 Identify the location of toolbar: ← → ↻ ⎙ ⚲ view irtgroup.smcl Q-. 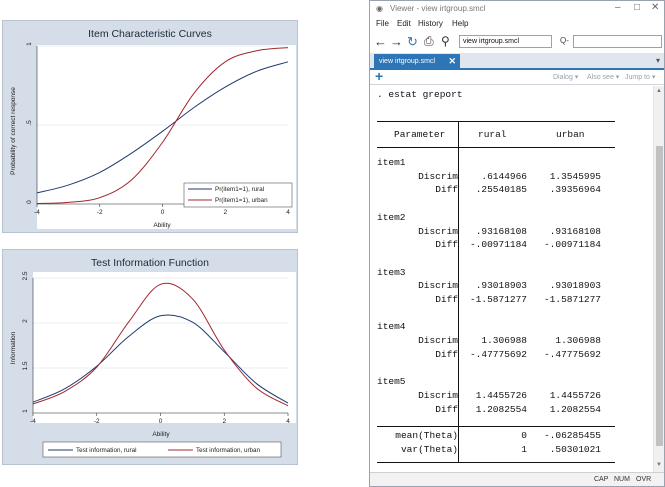
(517, 42).